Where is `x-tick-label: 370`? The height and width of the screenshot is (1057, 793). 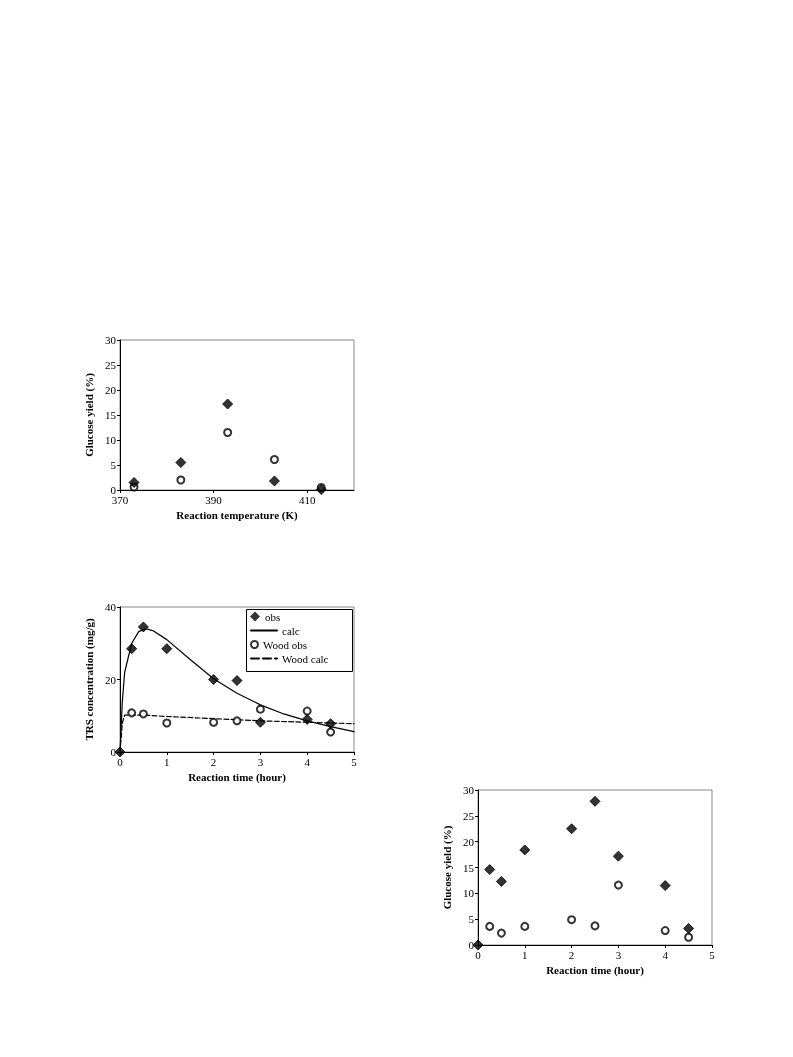
x-tick-label: 370 is located at coordinates (120, 499).